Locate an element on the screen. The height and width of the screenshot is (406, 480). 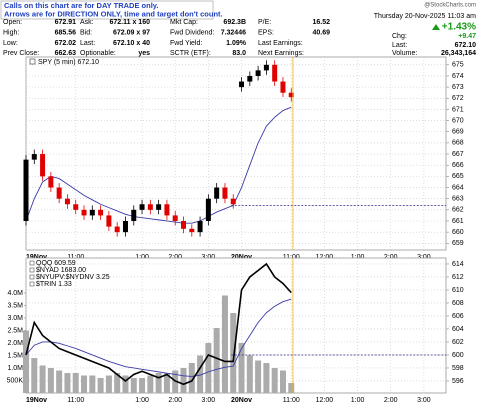
y2-tick-label: 500K is located at coordinates (15, 380).